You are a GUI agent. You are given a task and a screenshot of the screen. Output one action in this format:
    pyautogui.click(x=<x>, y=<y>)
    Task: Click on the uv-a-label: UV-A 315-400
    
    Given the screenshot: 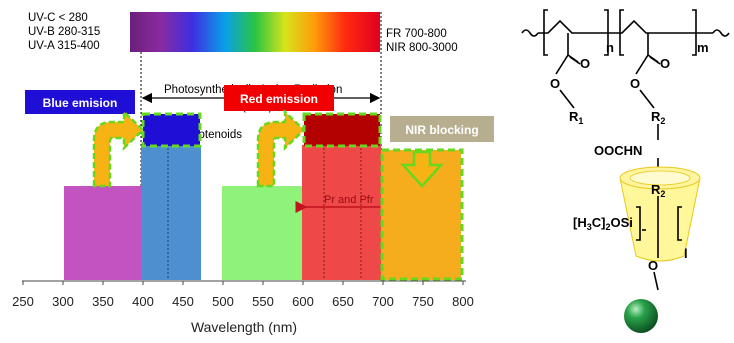 What is the action you would take?
    pyautogui.click(x=64, y=46)
    